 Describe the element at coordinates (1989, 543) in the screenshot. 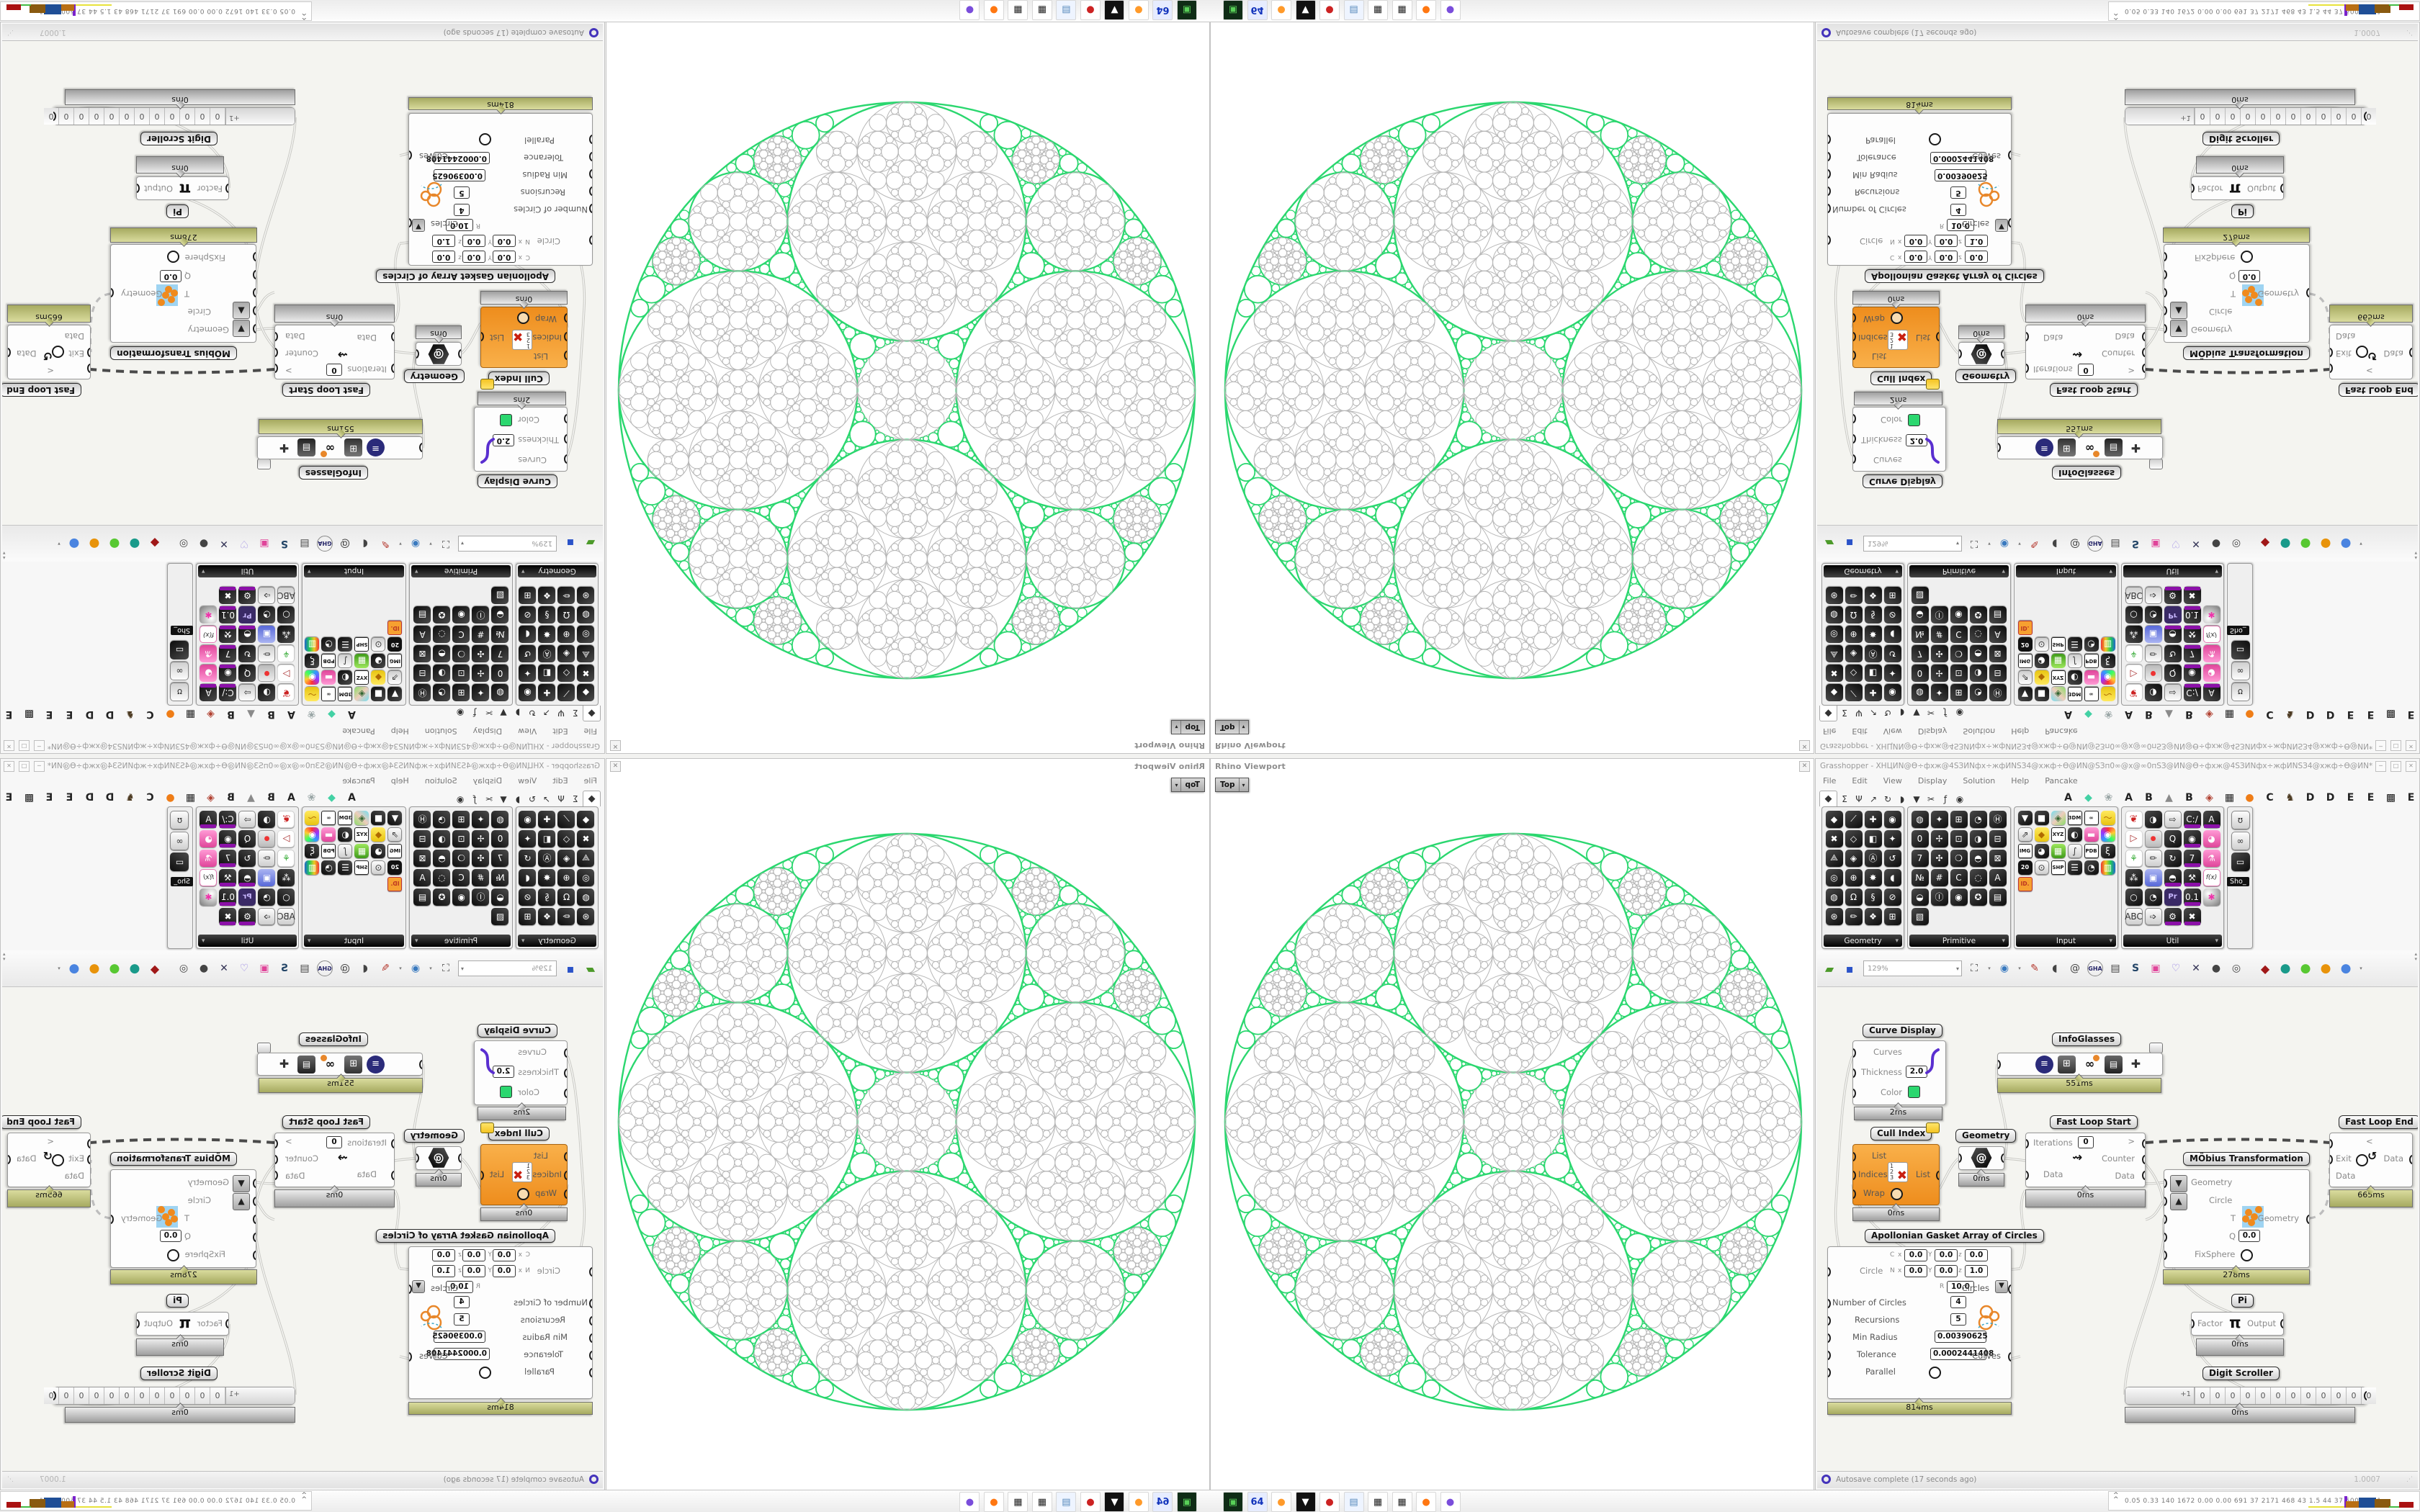

I see `dropdown-caret: ▾` at that location.